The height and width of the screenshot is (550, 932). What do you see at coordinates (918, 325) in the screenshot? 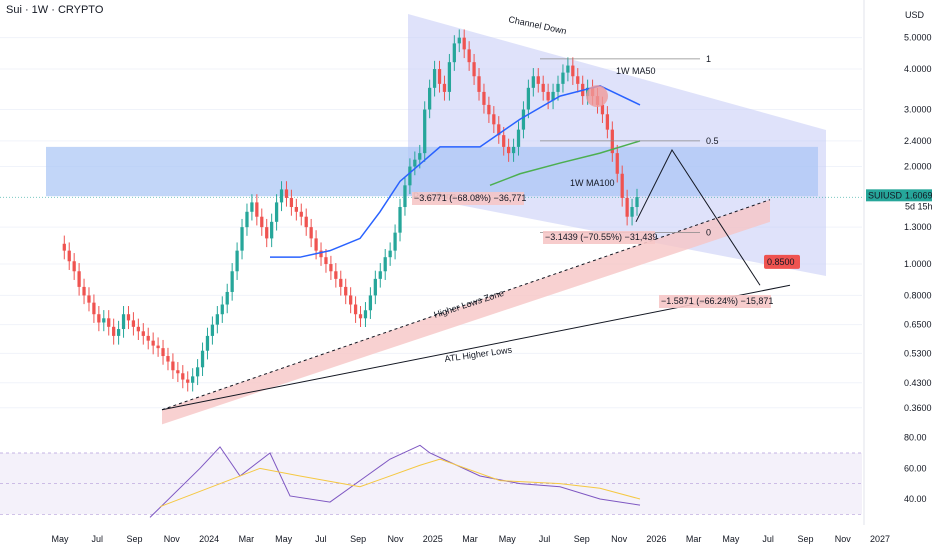
I see `price-tick-label: 0.6500` at bounding box center [918, 325].